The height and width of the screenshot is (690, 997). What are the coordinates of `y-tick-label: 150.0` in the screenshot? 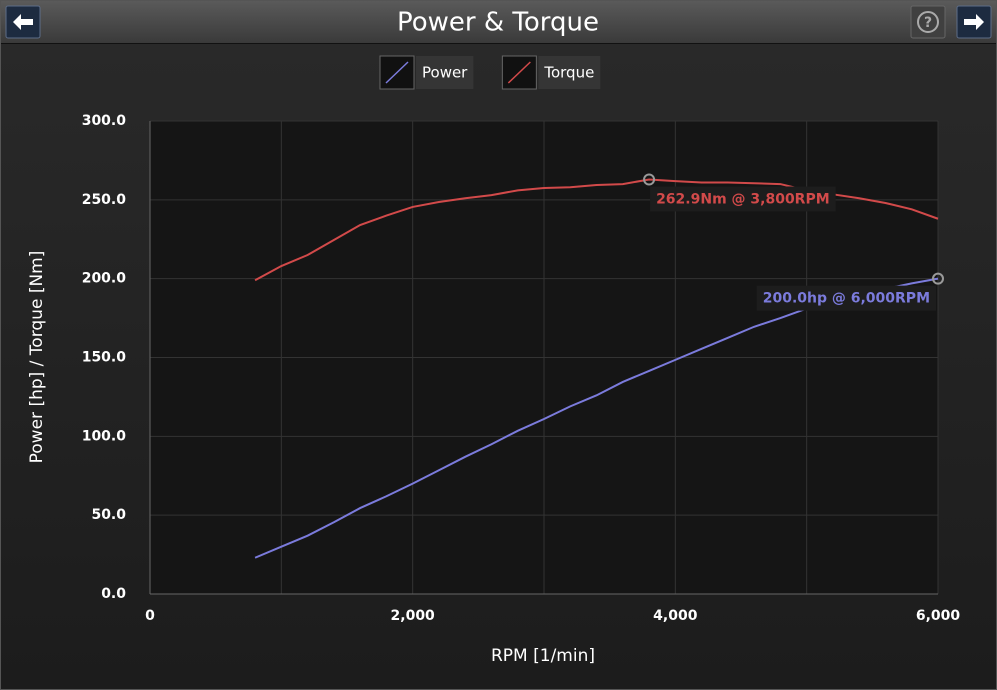 It's located at (104, 358).